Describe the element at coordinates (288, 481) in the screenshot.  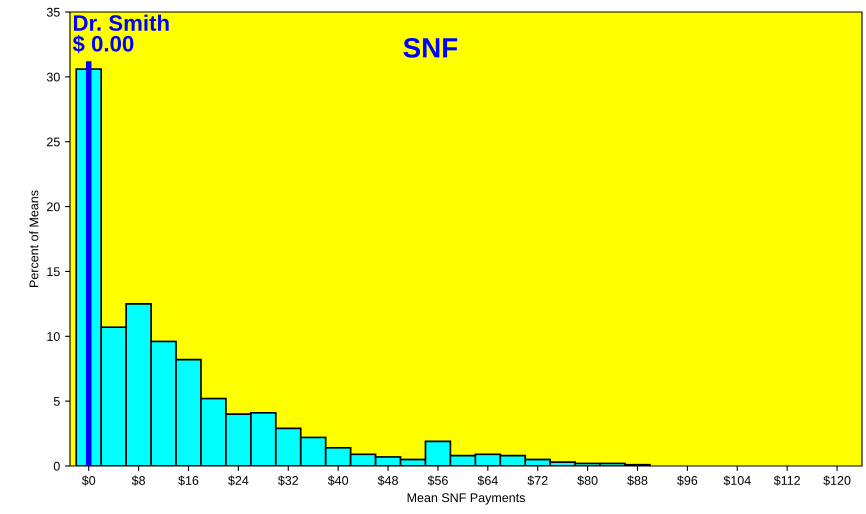
I see `x-tick-label: $32` at that location.